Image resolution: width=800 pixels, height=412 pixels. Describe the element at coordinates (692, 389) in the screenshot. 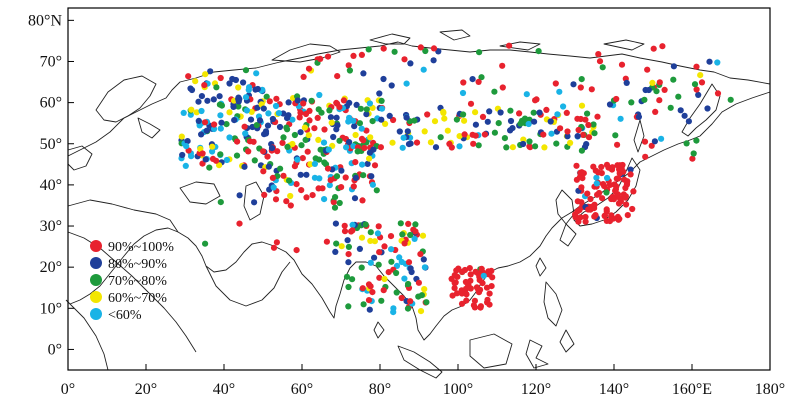

I see `x-tick-label: 160°E` at that location.